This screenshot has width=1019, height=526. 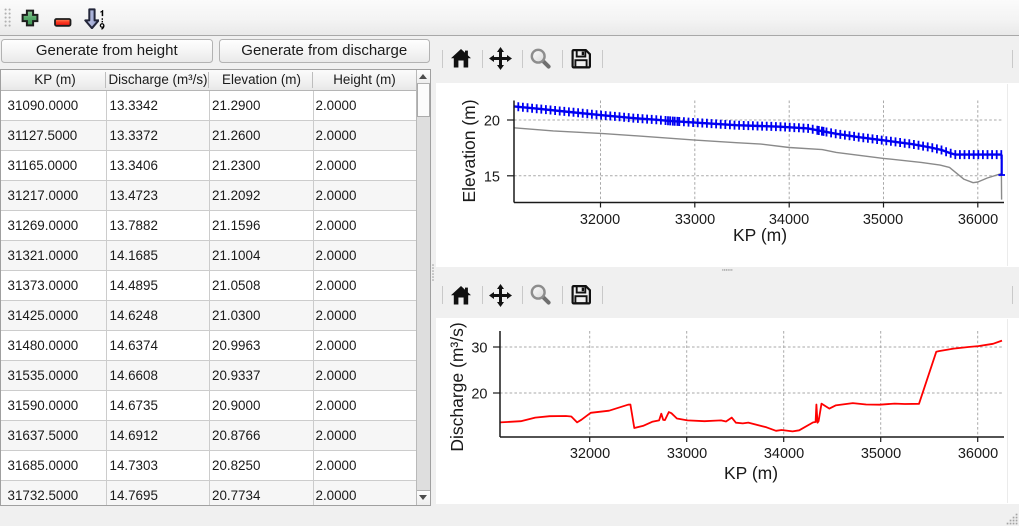 I want to click on svg-text: Elevation (m), so click(x=469, y=150).